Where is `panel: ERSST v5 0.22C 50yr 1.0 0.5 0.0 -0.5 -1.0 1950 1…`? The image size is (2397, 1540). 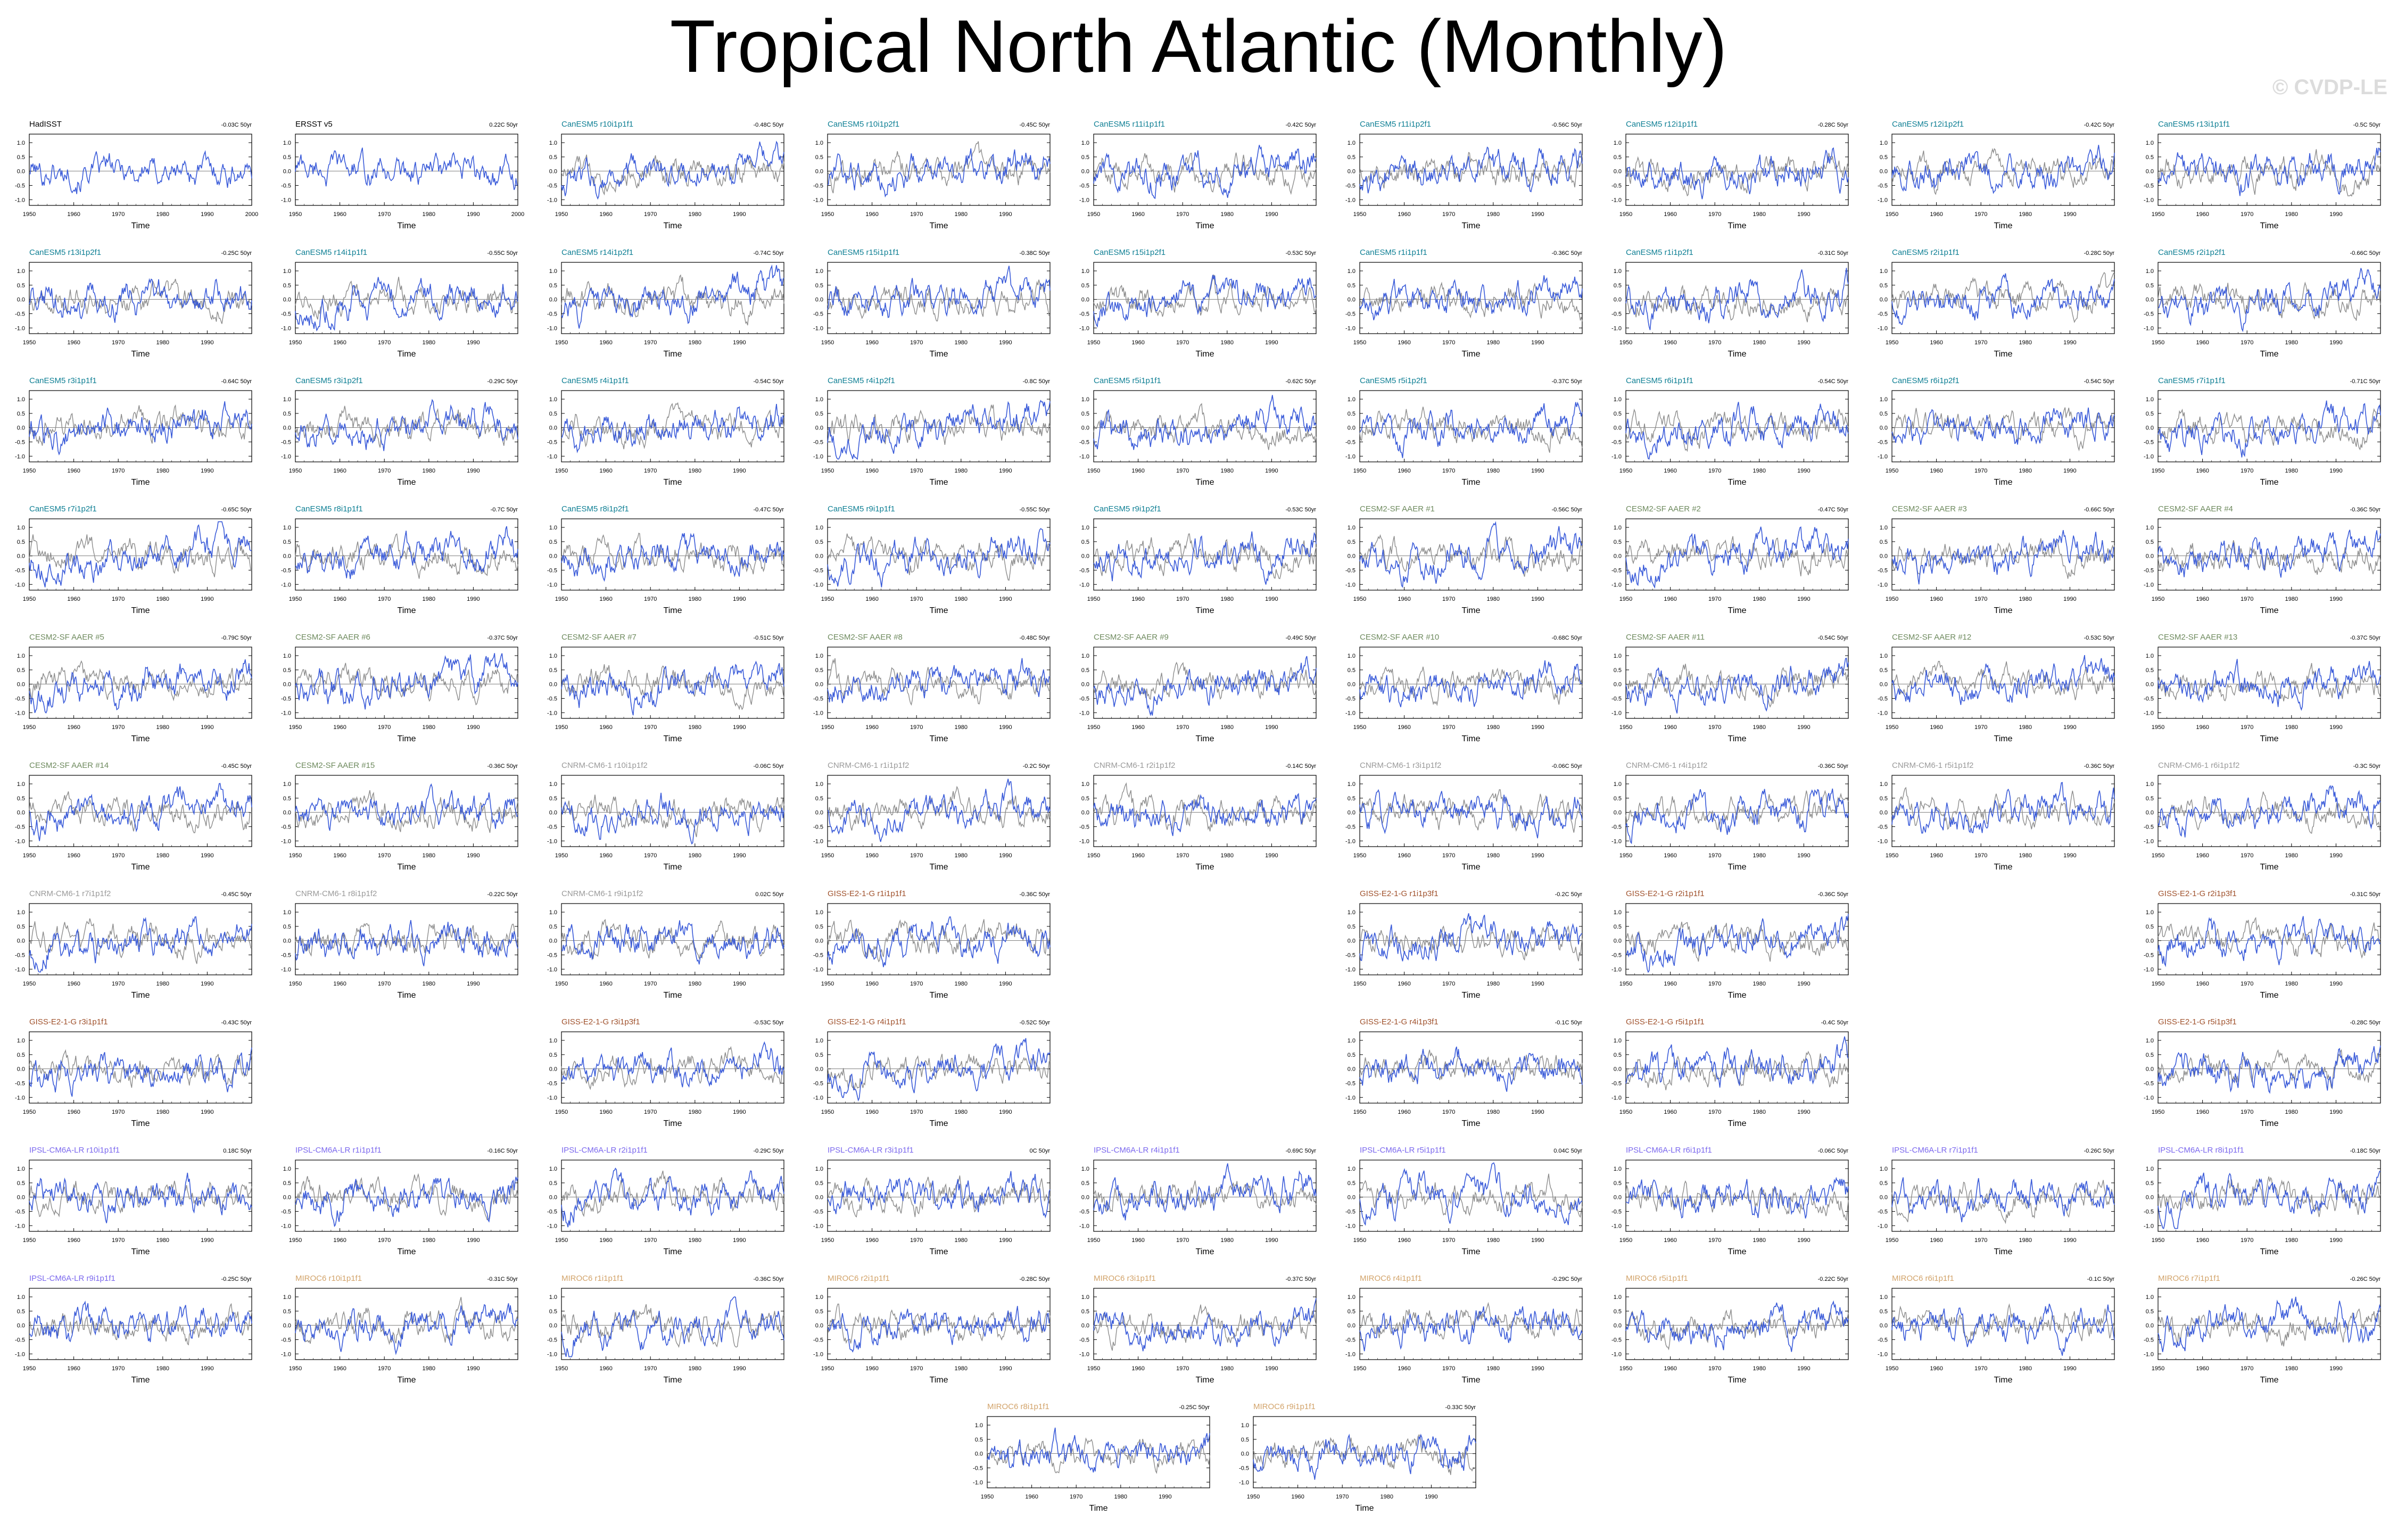
panel: ERSST v5 0.22C 50yr 1.0 0.5 0.0 -0.5 -1.0 1950 1… is located at coordinates (402, 175).